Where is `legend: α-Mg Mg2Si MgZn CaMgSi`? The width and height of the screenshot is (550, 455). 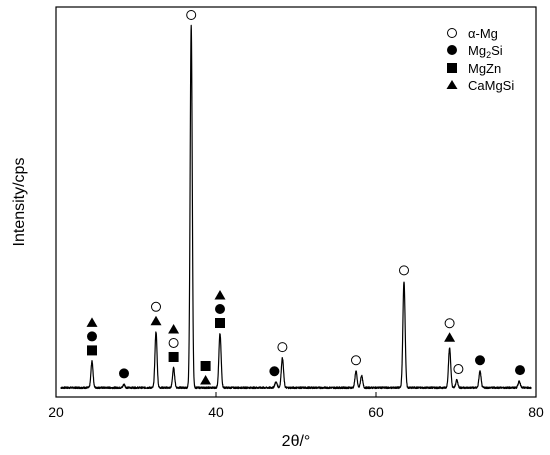 legend: α-Mg Mg2Si MgZn CaMgSi is located at coordinates (480, 59).